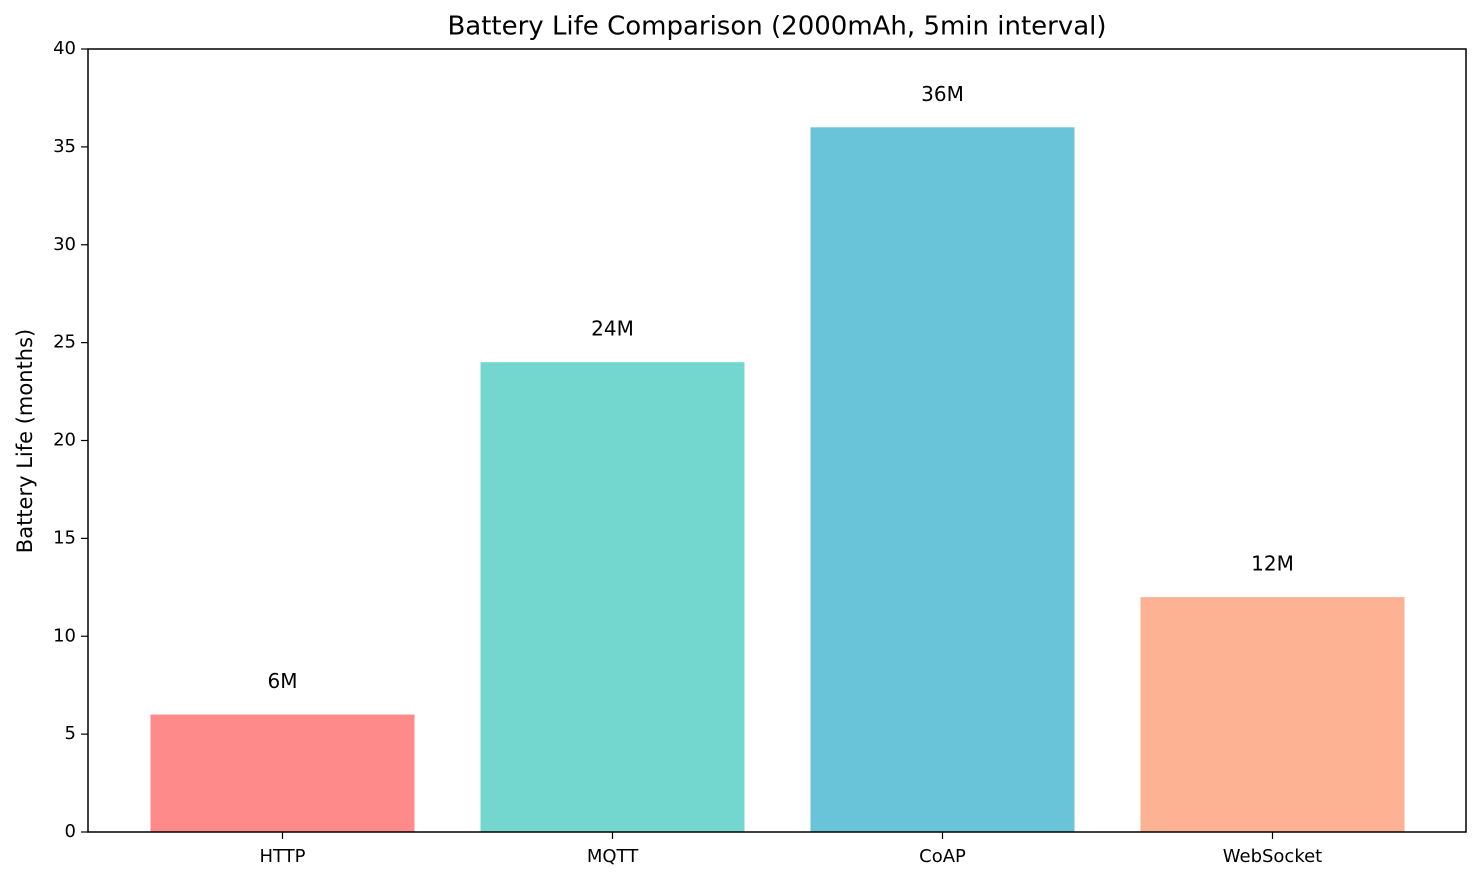  Describe the element at coordinates (64, 440) in the screenshot. I see `y-tick-label: 20` at that location.